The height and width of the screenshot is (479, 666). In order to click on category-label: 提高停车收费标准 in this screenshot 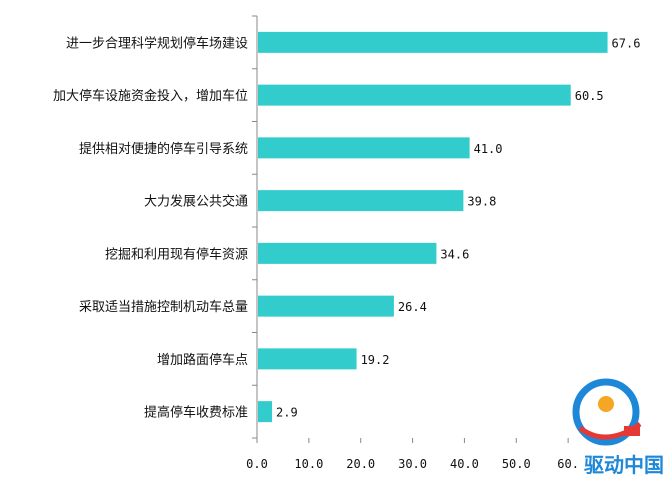, I will do `click(196, 413)`.